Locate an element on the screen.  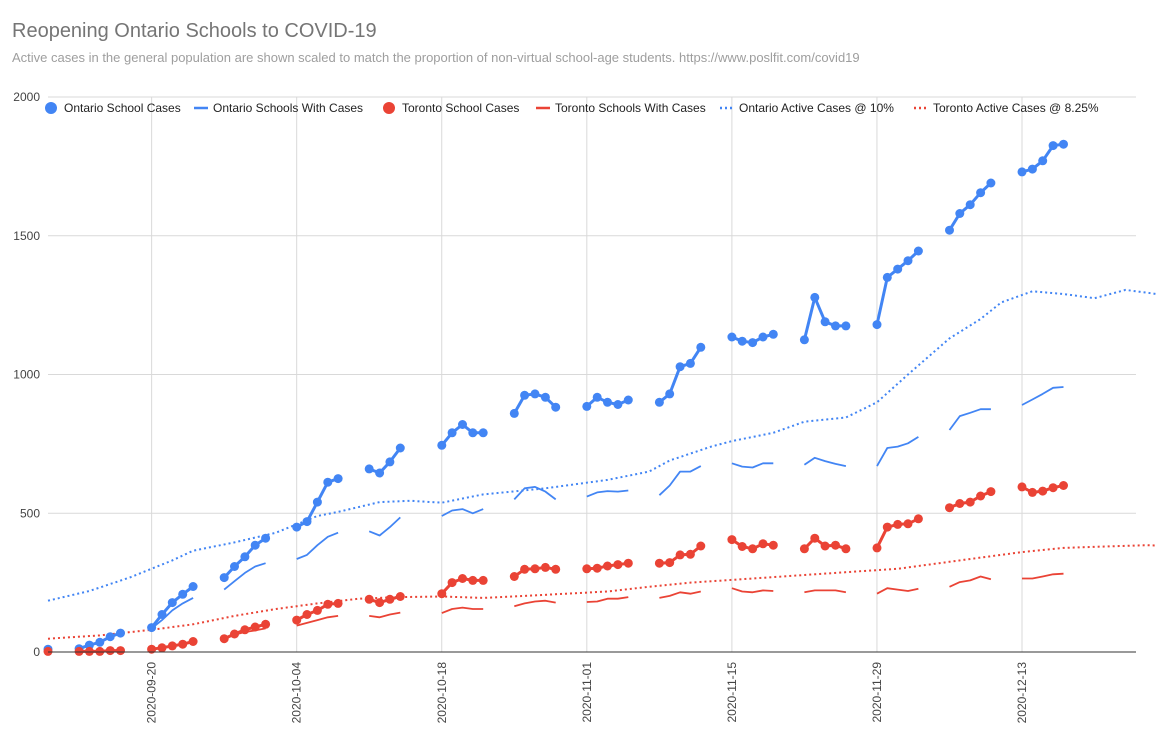
legend-label-toronto-schools-with-cases: Toronto Schools With Cases is located at coordinates (630, 108).